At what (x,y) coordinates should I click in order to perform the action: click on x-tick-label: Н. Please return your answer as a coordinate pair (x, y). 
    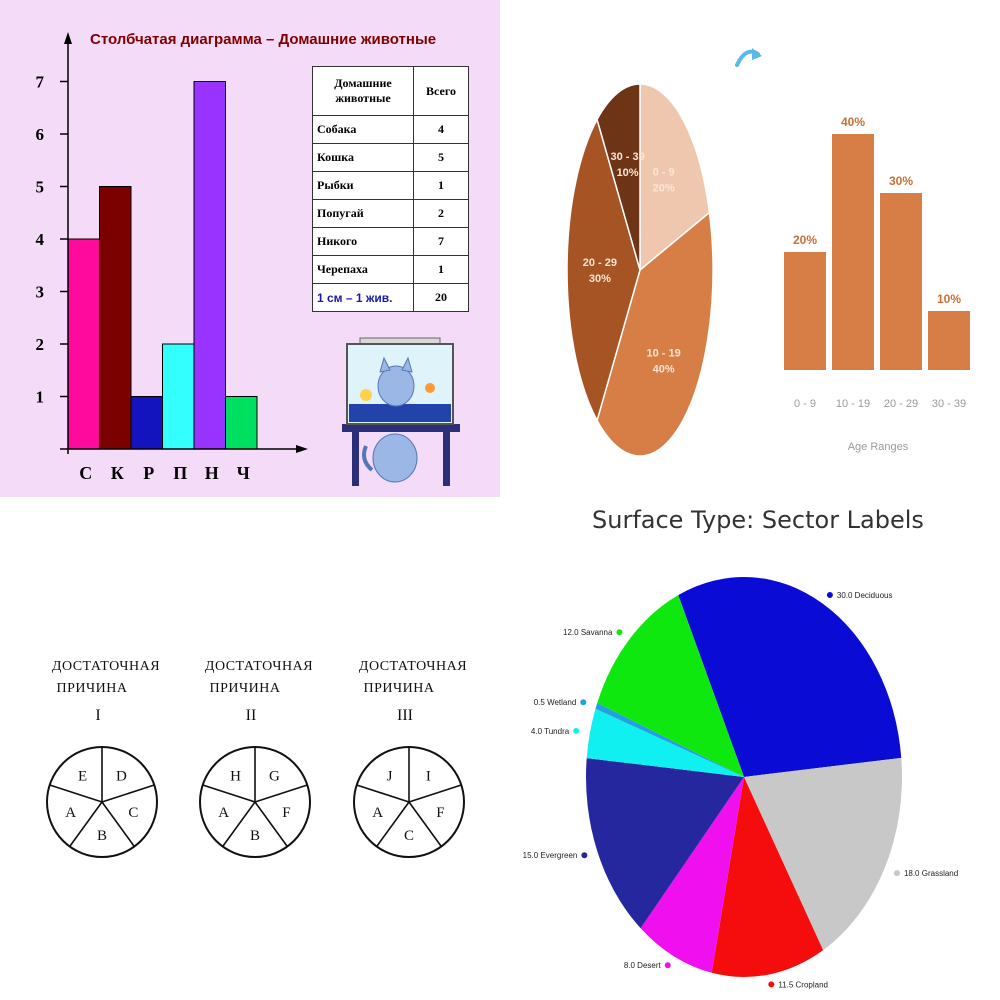
    Looking at the image, I should click on (212, 473).